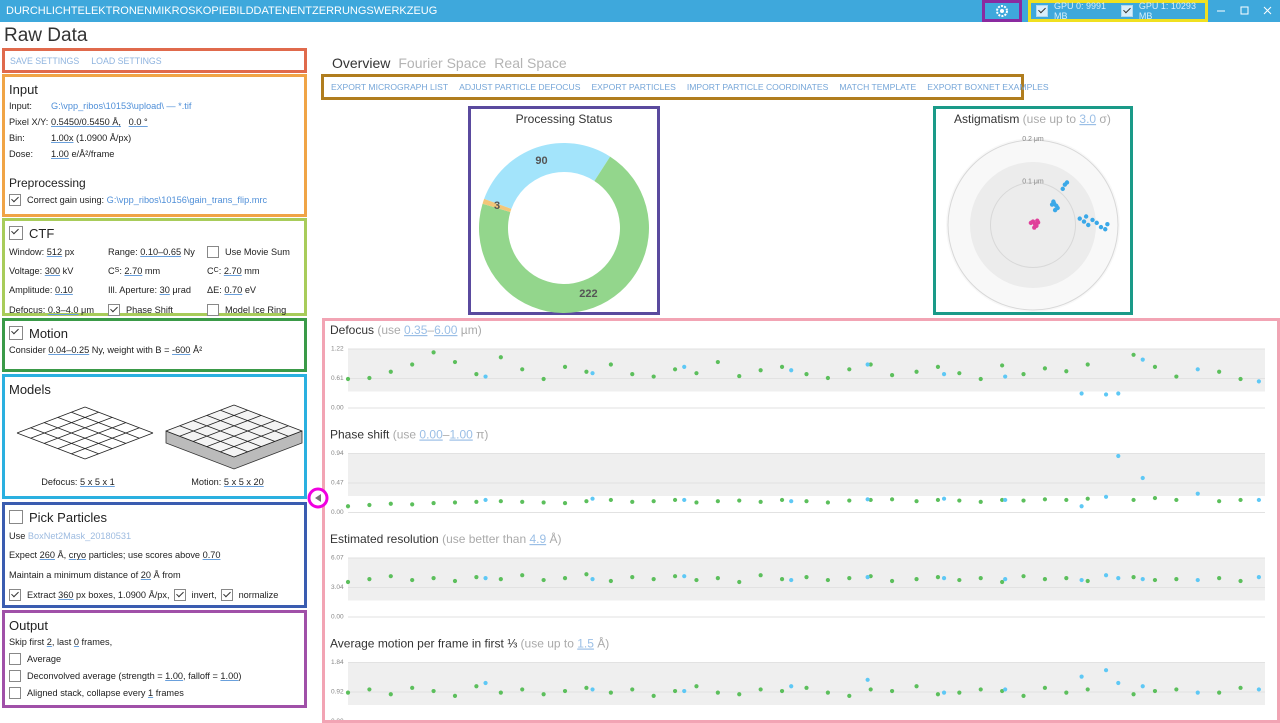 The height and width of the screenshot is (723, 1280). I want to click on model-grids, so click(159, 437).